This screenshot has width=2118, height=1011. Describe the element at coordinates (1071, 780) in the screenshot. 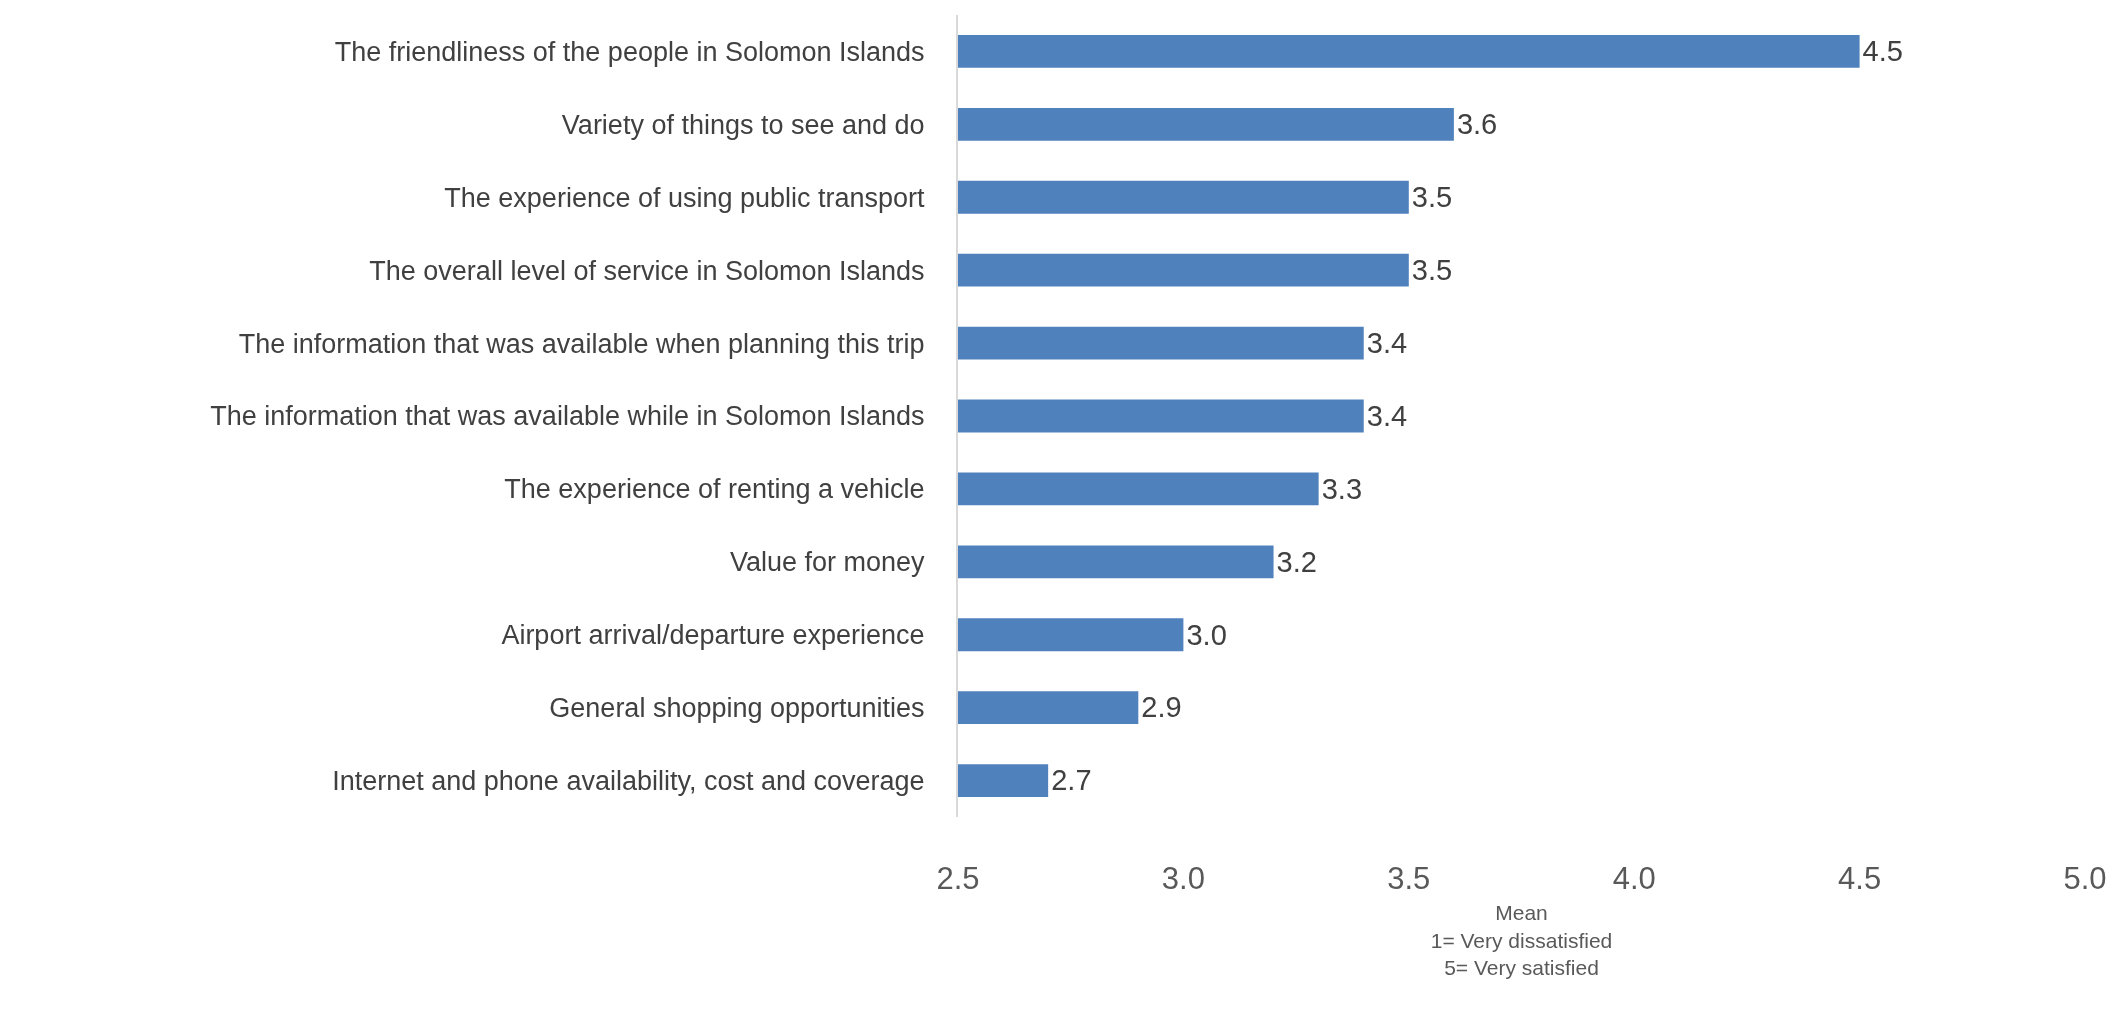

I see `data-label: 2.7` at that location.